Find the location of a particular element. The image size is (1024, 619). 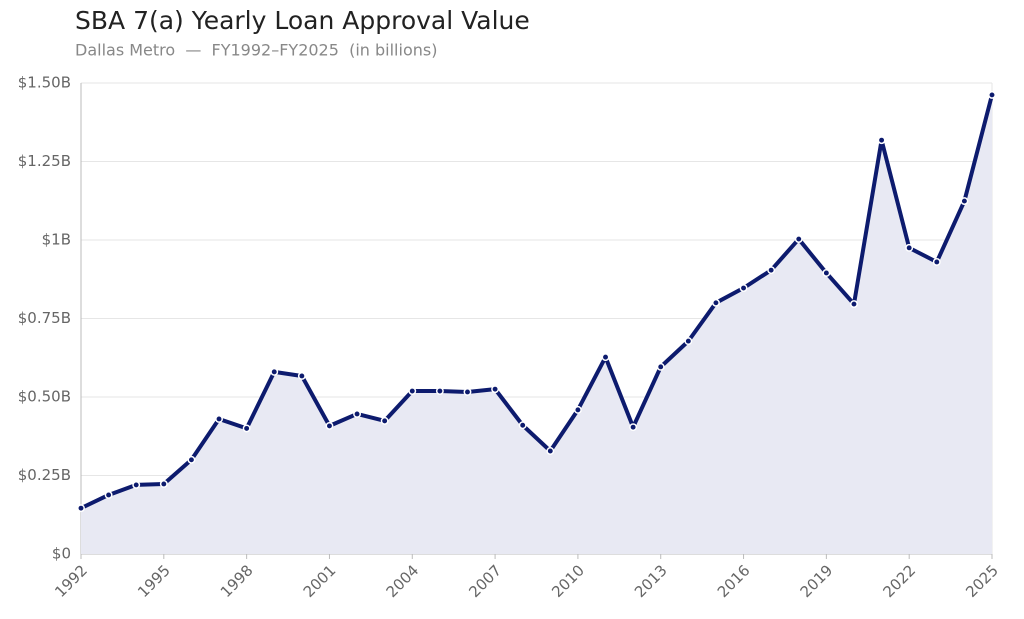

x-tick-label: 2019 is located at coordinates (817, 581).